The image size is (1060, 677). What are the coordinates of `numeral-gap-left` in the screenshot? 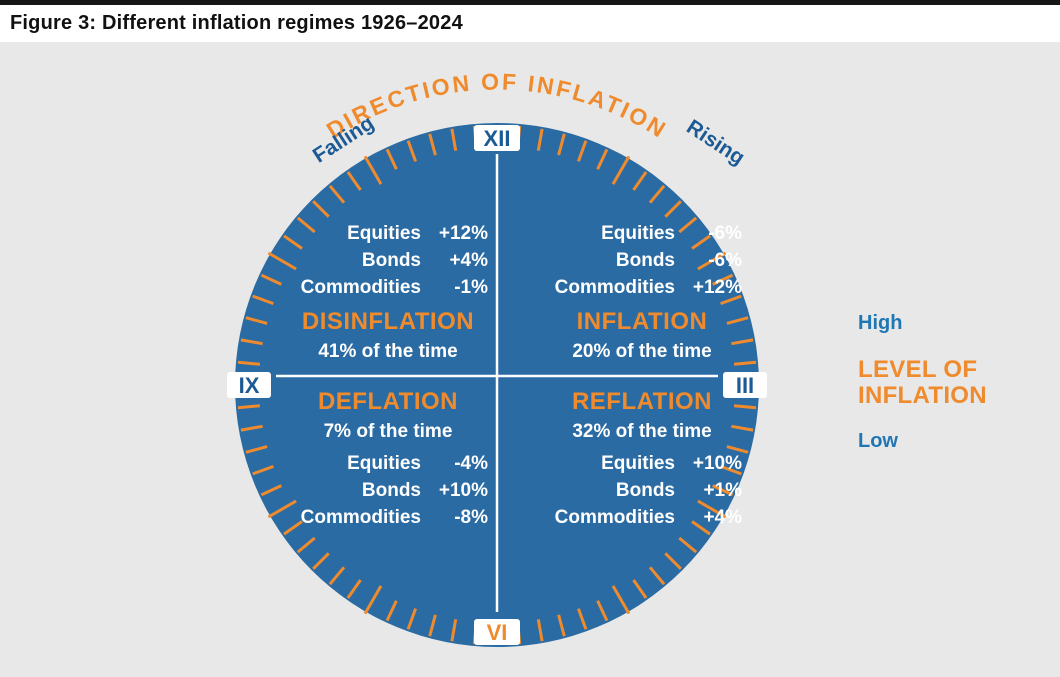 It's located at (249, 385).